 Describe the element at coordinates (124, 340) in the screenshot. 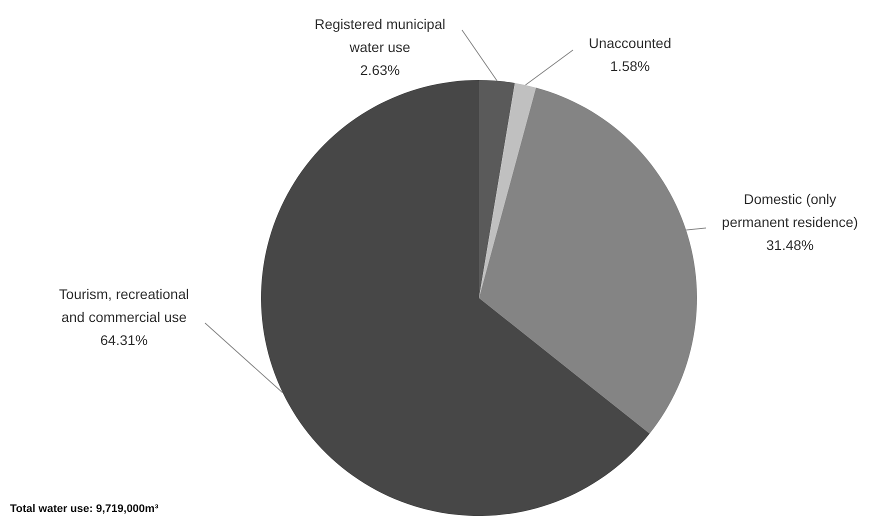

I see `data-label: 64.31%` at that location.